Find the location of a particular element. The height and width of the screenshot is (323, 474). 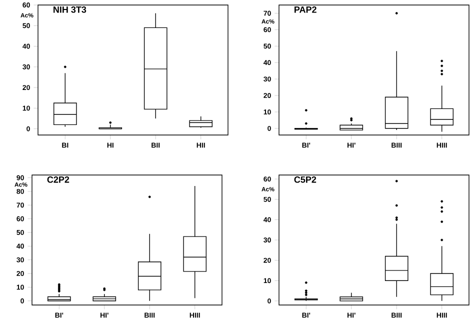

chart-title: NIH 3T3 is located at coordinates (70, 9).